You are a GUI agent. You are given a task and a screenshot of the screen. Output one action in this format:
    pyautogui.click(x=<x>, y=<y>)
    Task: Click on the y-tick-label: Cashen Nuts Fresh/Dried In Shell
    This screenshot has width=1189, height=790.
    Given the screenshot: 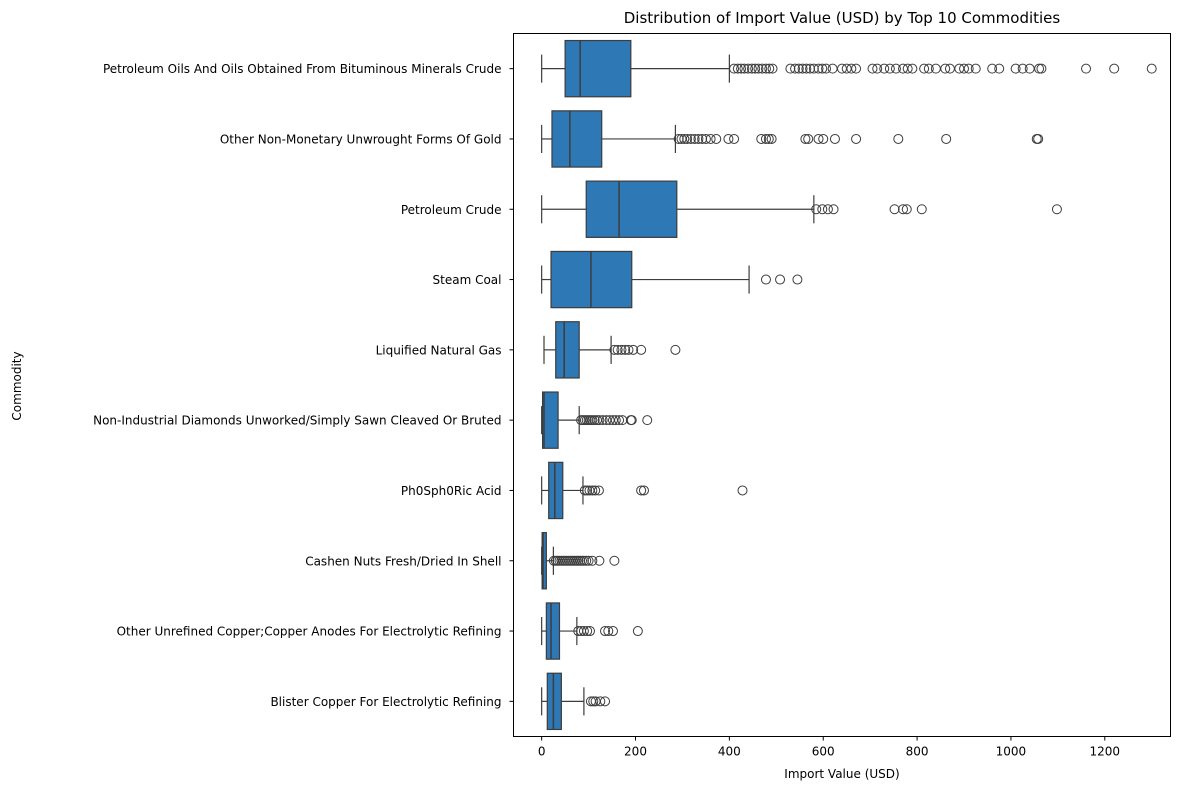 What is the action you would take?
    pyautogui.click(x=403, y=561)
    